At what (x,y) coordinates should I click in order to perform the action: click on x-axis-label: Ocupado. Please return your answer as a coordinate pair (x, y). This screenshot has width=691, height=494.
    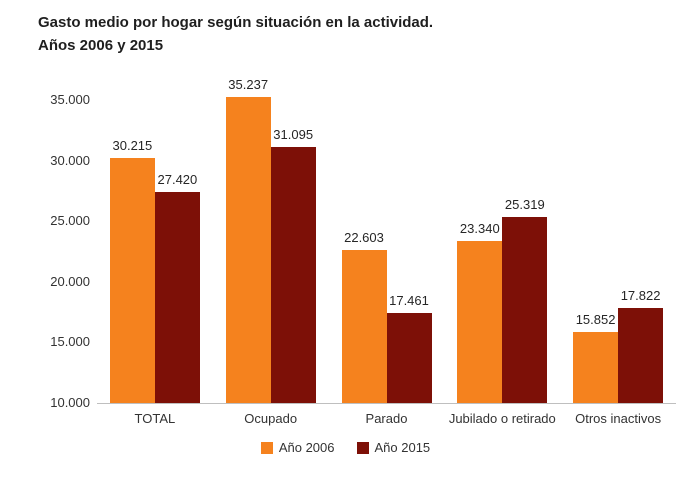
    Looking at the image, I should click on (271, 418).